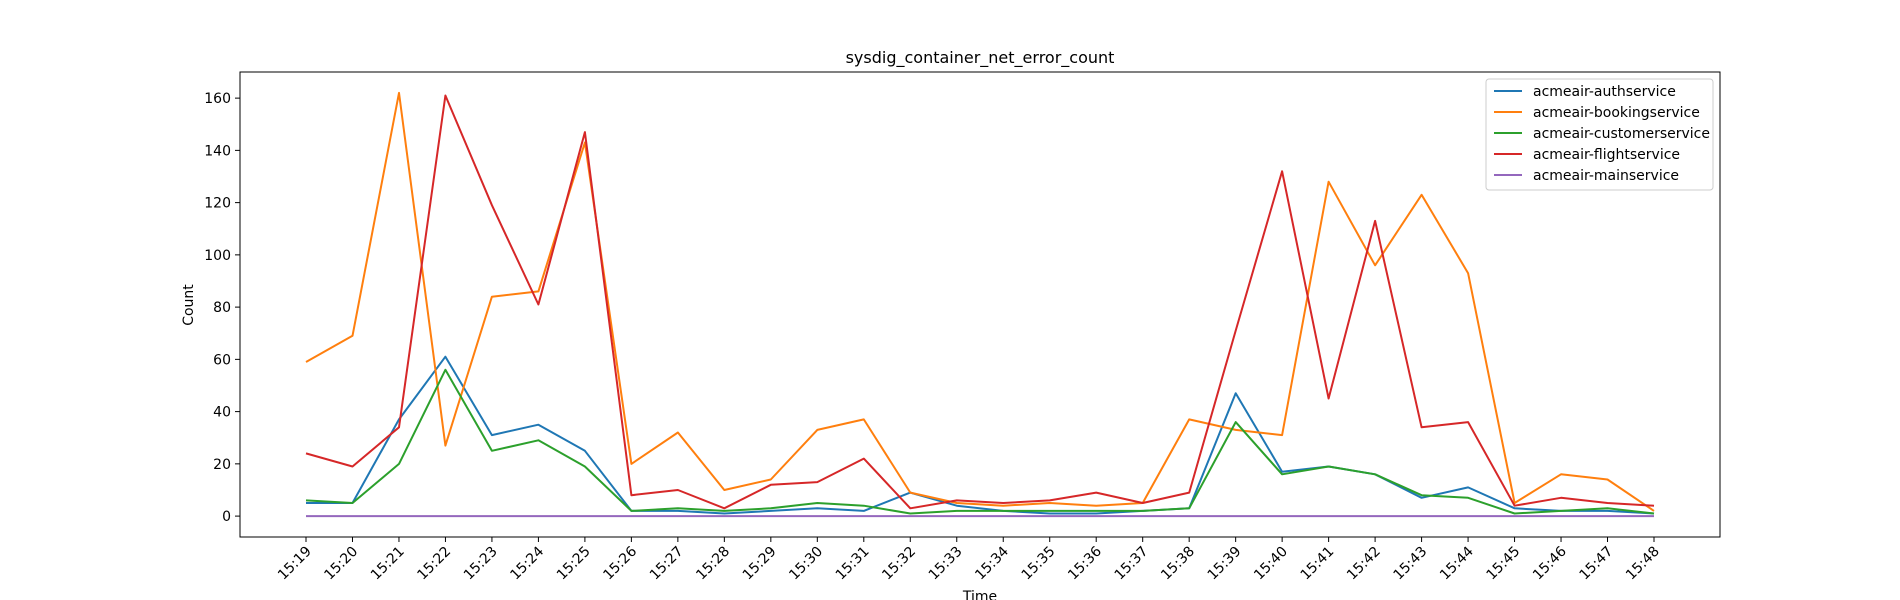 This screenshot has width=1900, height=600. Describe the element at coordinates (946, 564) in the screenshot. I see `x-tick-label: 15:33` at that location.